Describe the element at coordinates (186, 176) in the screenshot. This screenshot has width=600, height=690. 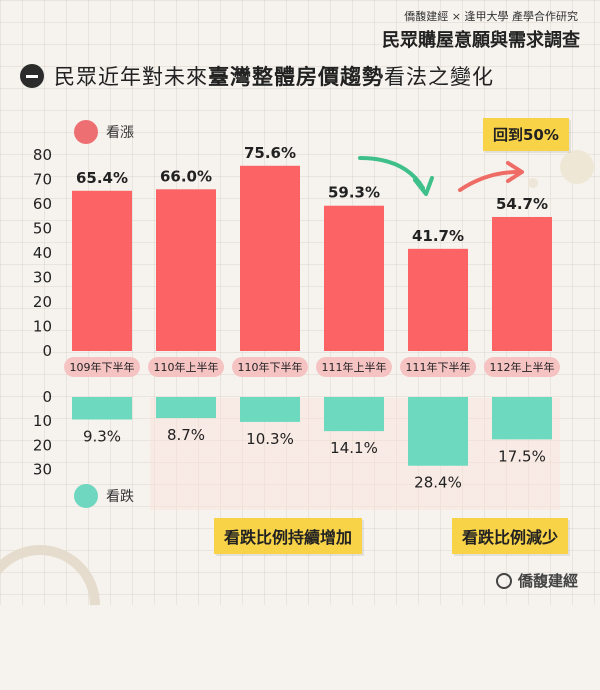
I see `bar-up-value-label: 66.0%` at that location.